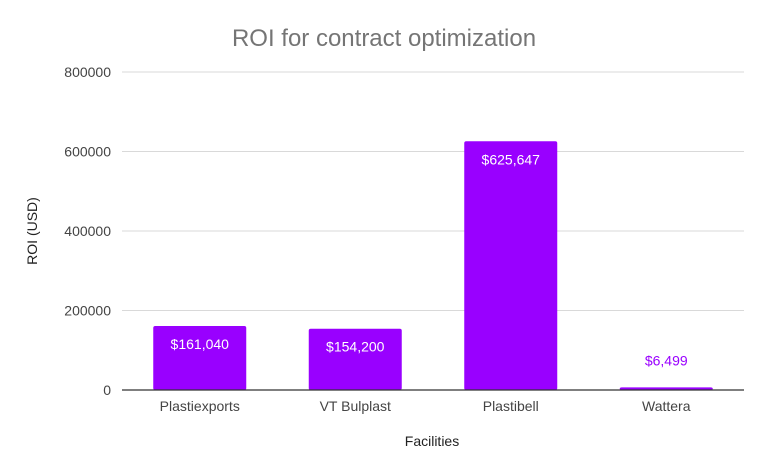 This screenshot has width=768, height=475. Describe the element at coordinates (200, 344) in the screenshot. I see `data-label: $161,040` at that location.